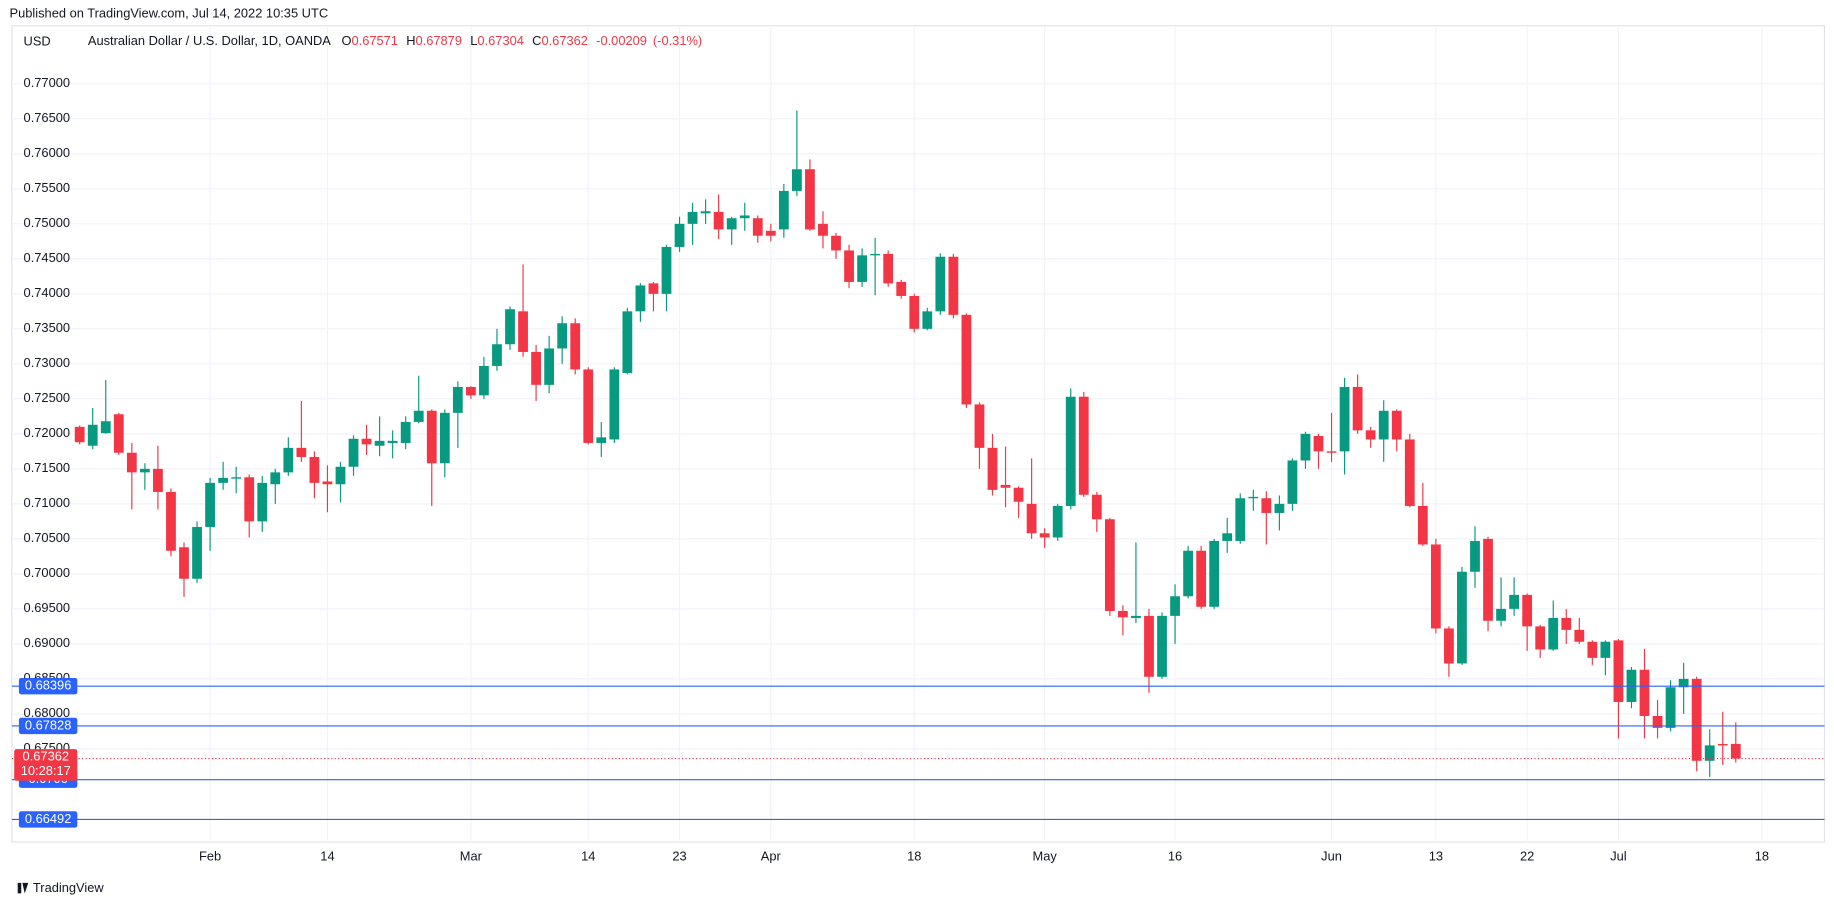 The width and height of the screenshot is (1834, 907). Describe the element at coordinates (1045, 856) in the screenshot. I see `x-tick-label: May` at that location.